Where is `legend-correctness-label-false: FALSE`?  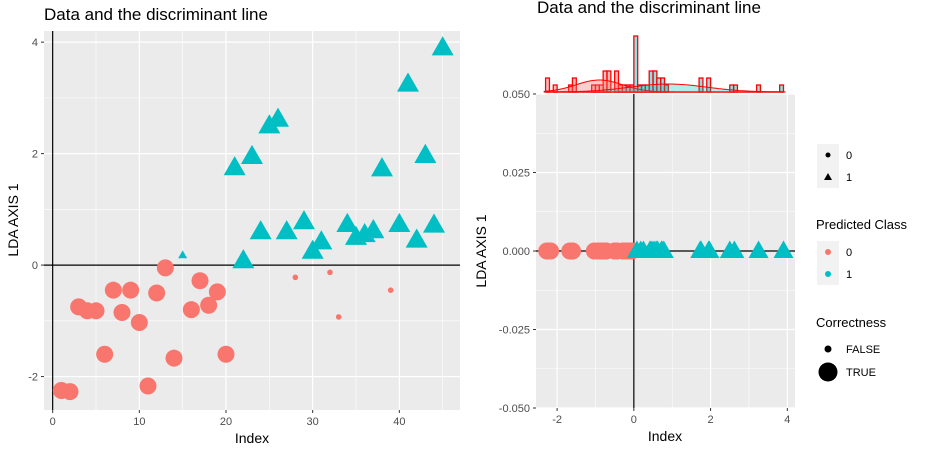
legend-correctness-label-false: FALSE is located at coordinates (863, 350).